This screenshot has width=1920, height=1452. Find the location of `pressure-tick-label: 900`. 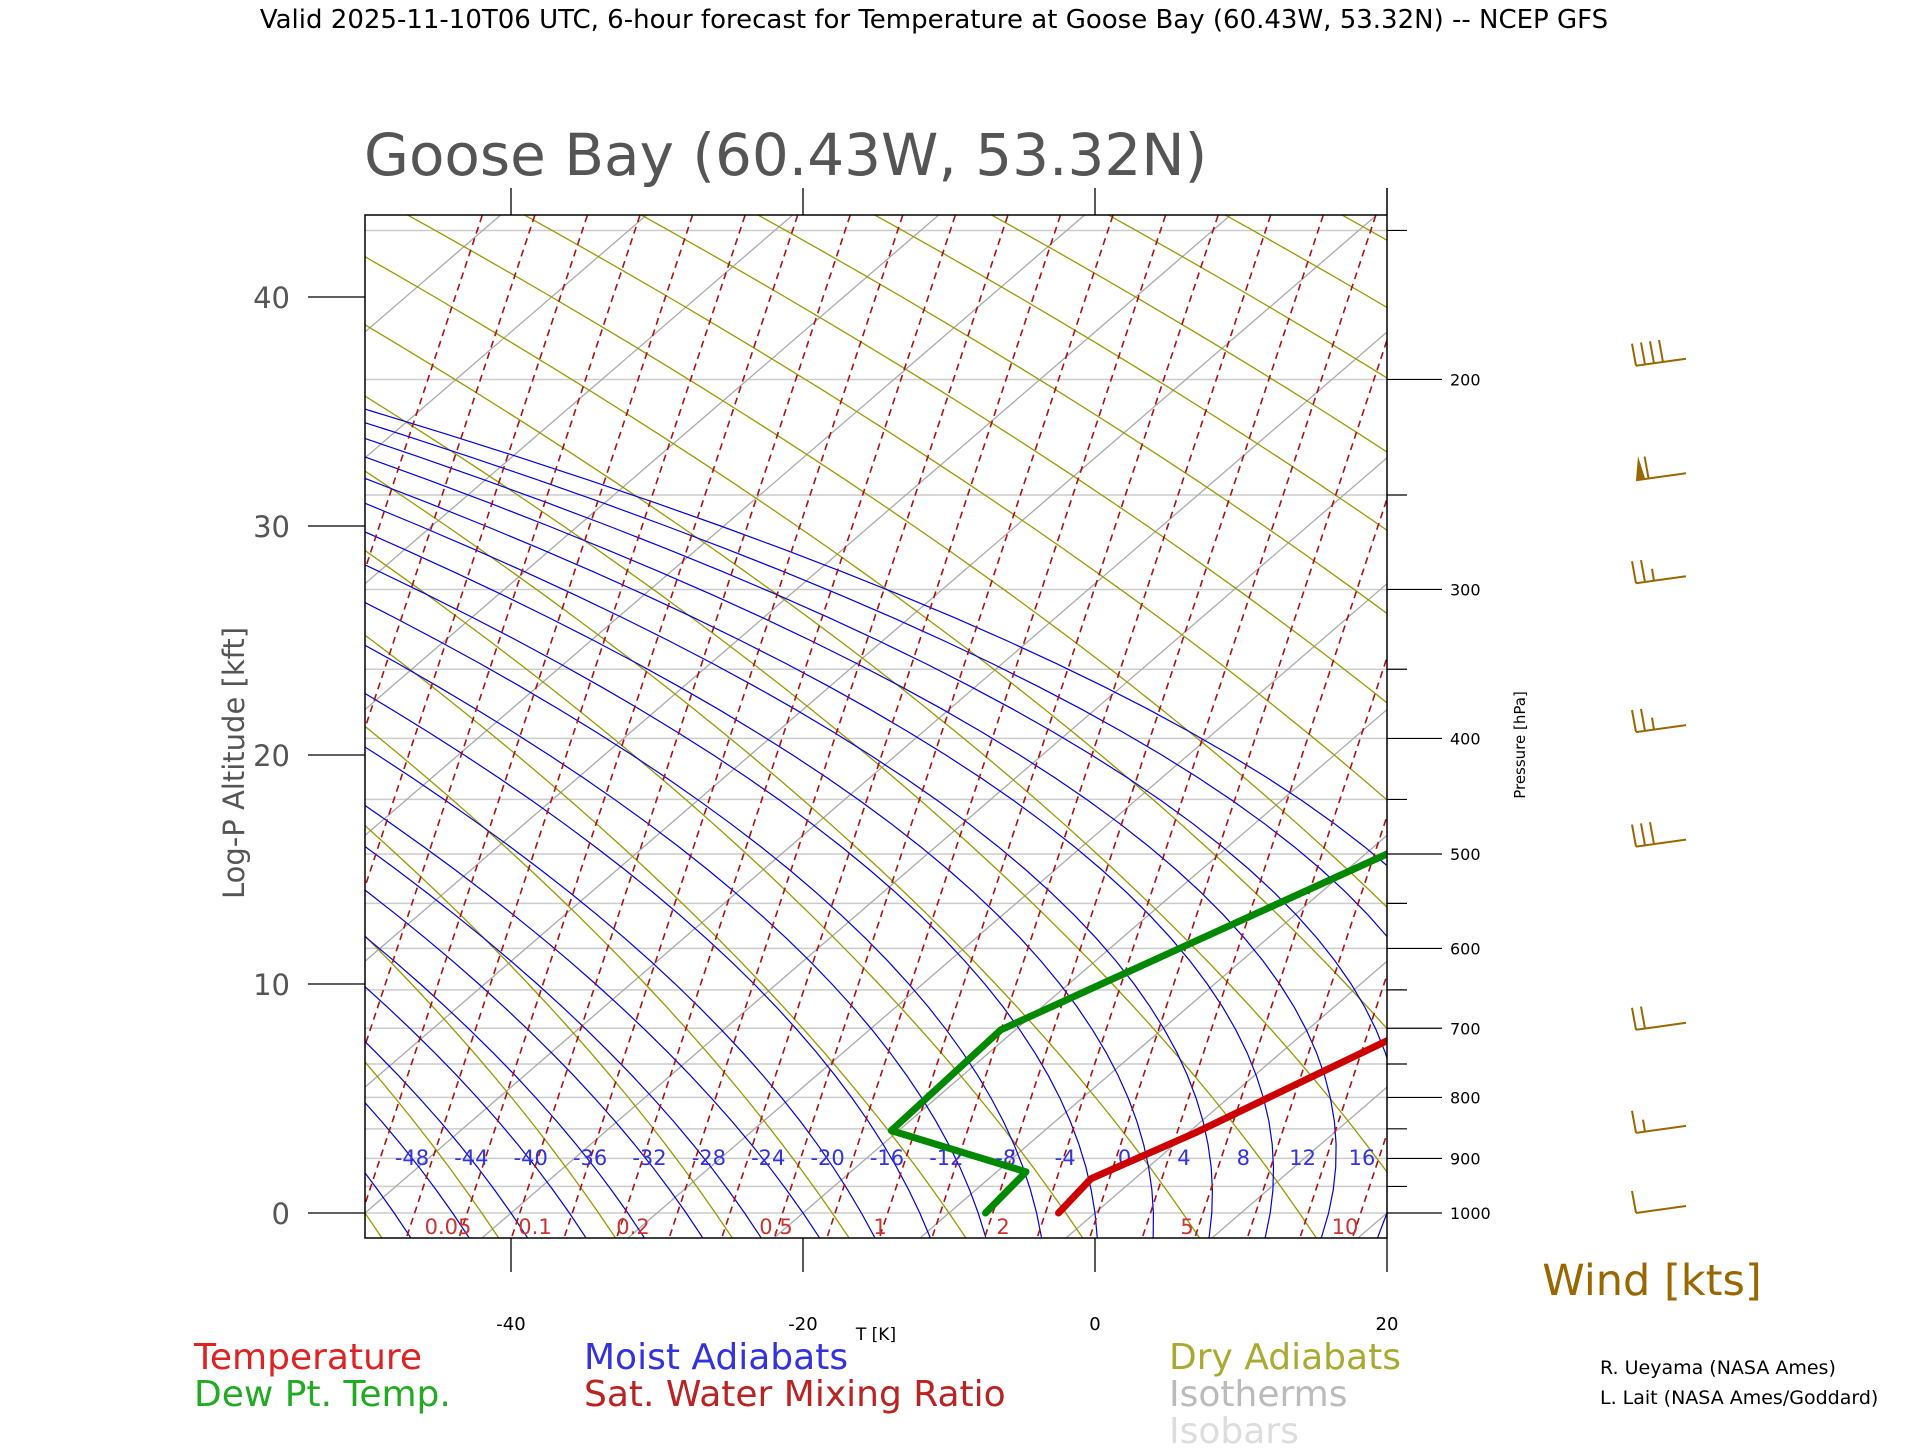

pressure-tick-label: 900 is located at coordinates (1465, 1158).